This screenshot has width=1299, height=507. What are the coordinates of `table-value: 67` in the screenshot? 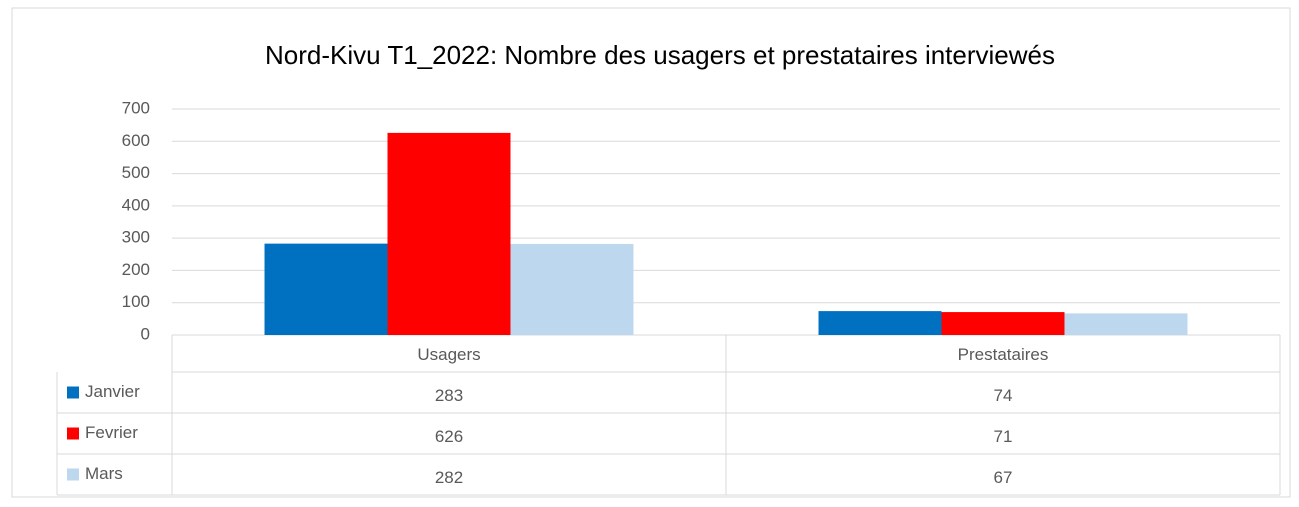 It's located at (1003, 477).